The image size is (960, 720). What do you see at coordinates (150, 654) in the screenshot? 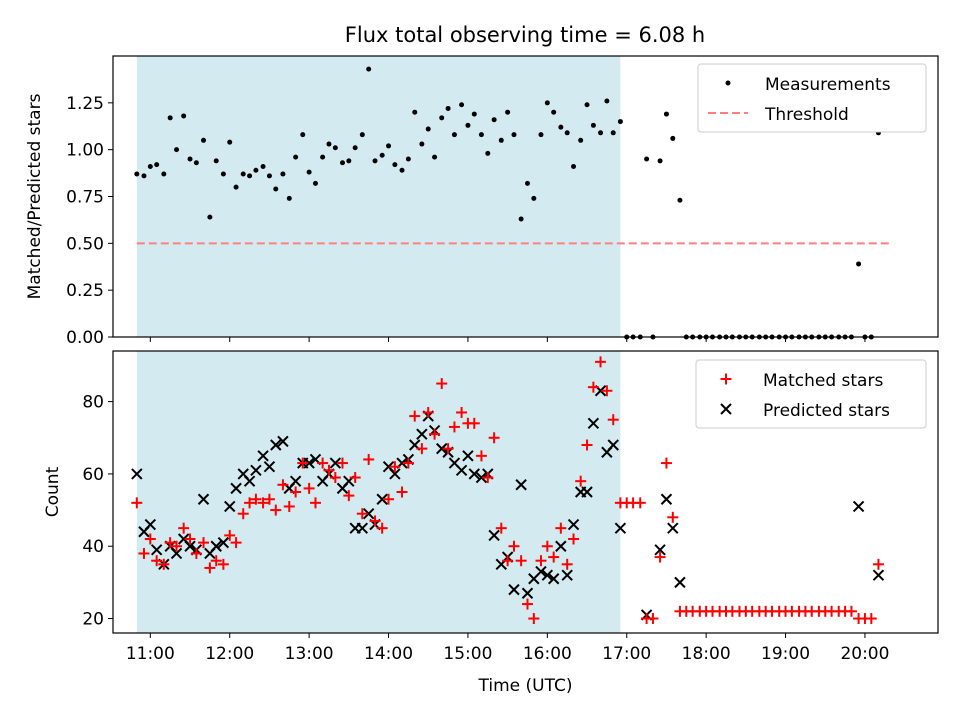
I see `x-tick-label: 11:00` at bounding box center [150, 654].